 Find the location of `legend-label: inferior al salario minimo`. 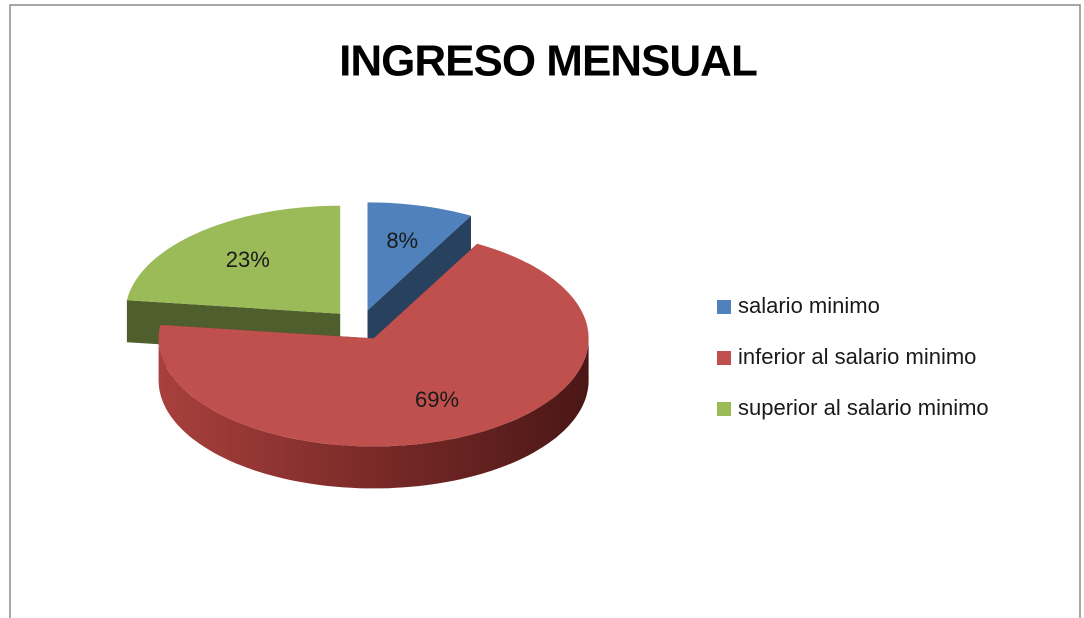

legend-label: inferior al salario minimo is located at coordinates (857, 356).